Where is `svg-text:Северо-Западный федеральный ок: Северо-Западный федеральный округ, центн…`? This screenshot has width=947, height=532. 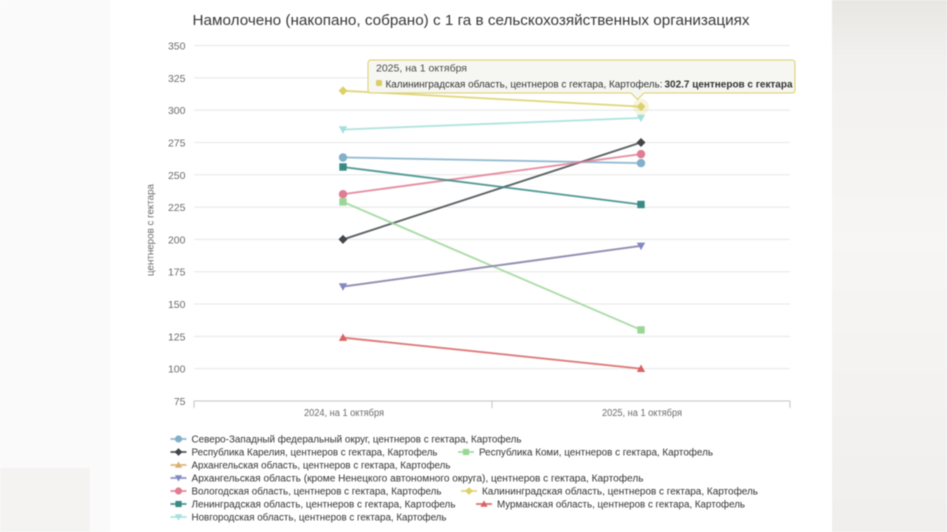
svg-text:Северо-Западный федеральный ок: Северо-Западный федеральный округ, центн… is located at coordinates (357, 440).